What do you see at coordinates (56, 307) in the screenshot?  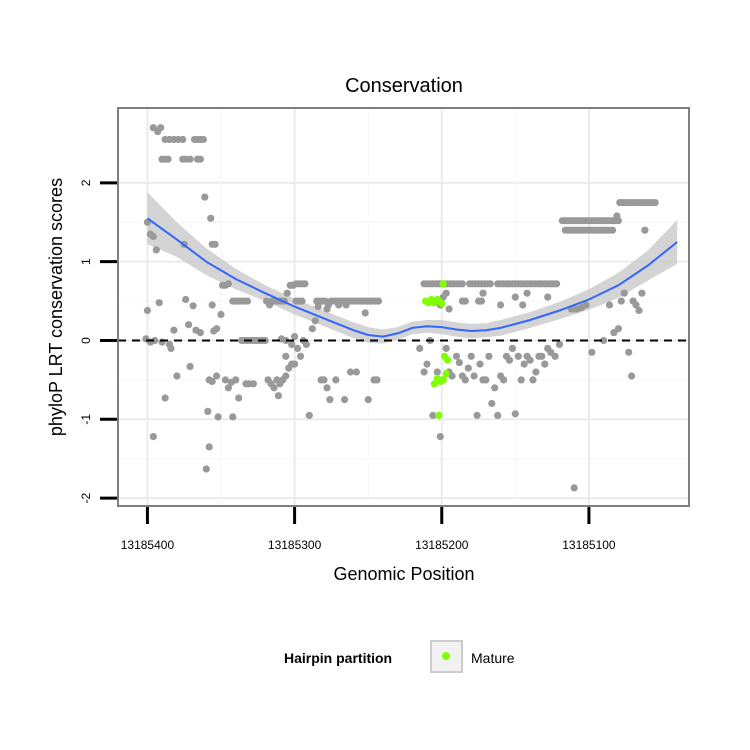 I see `y-axis-label: phyloP LRT conservation scores` at bounding box center [56, 307].